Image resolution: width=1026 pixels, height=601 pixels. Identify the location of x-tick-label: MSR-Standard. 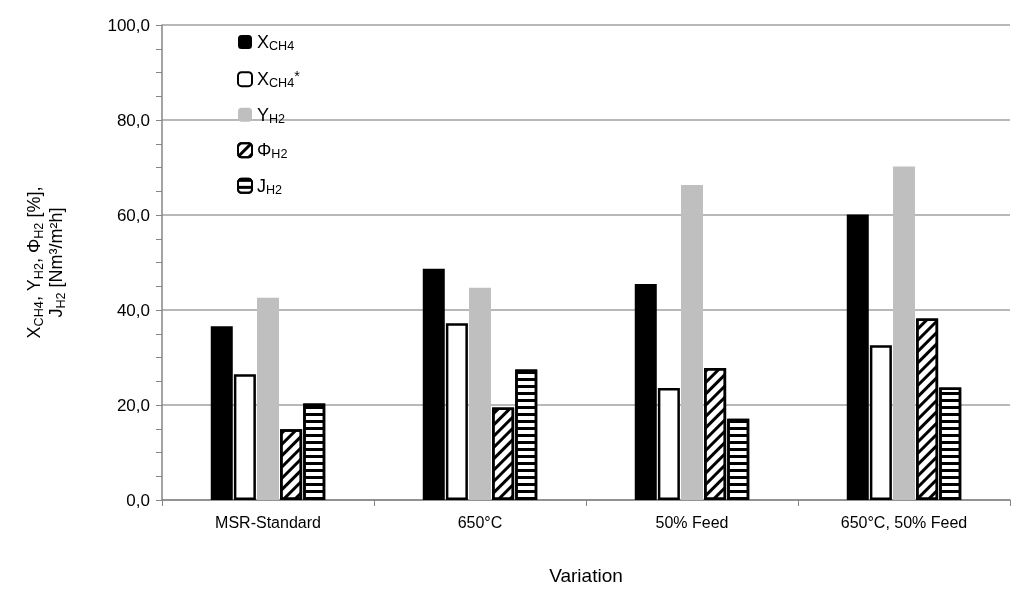
(268, 522).